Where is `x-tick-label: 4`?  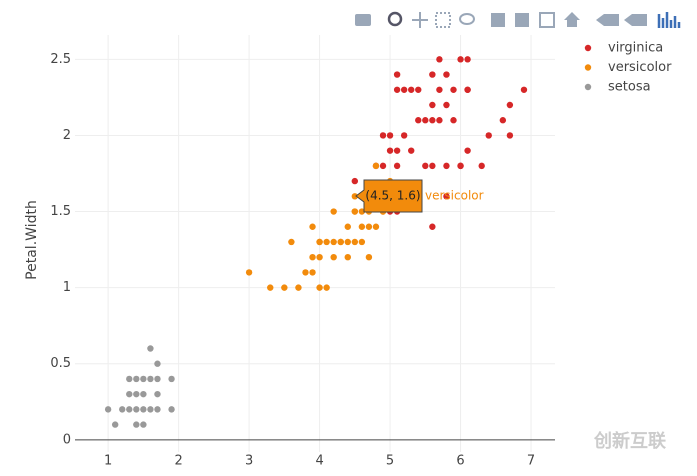 x-tick-label: 4 is located at coordinates (319, 461).